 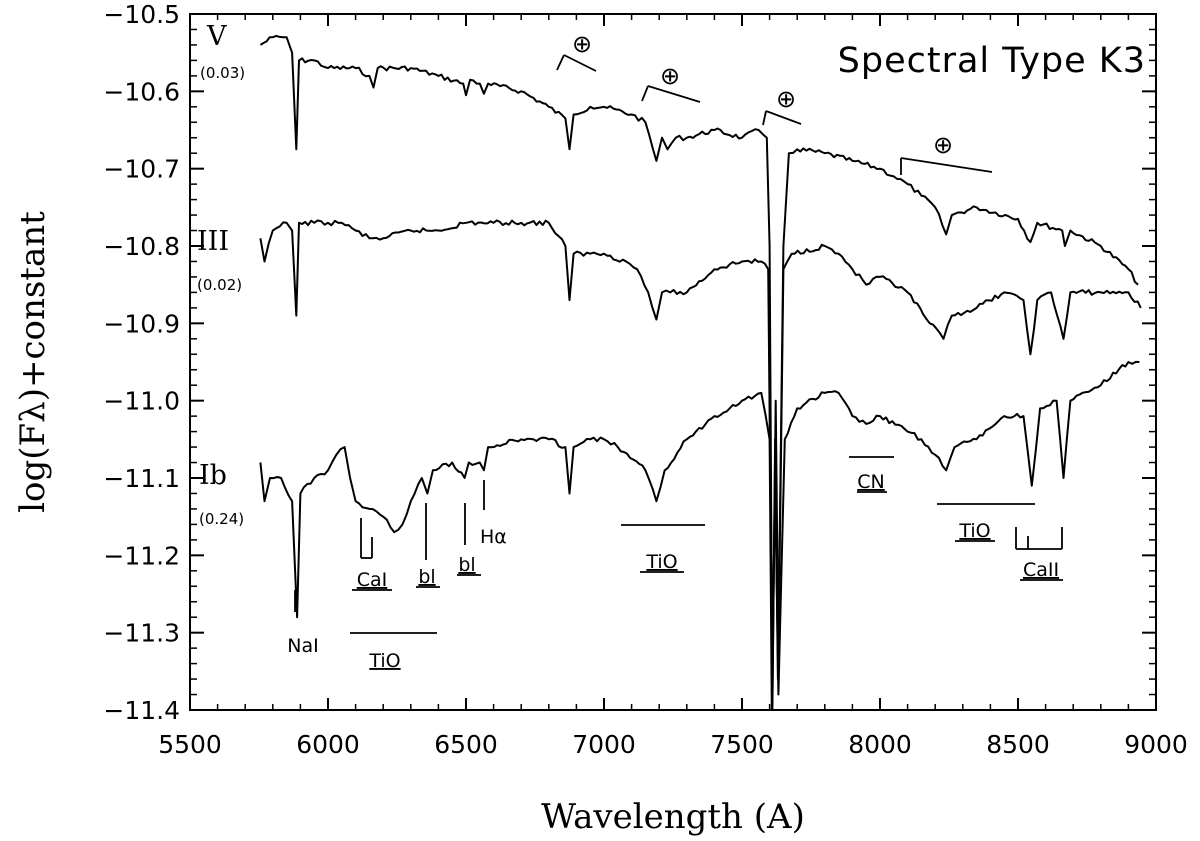 What do you see at coordinates (213, 241) in the screenshot?
I see `series-label: III` at bounding box center [213, 241].